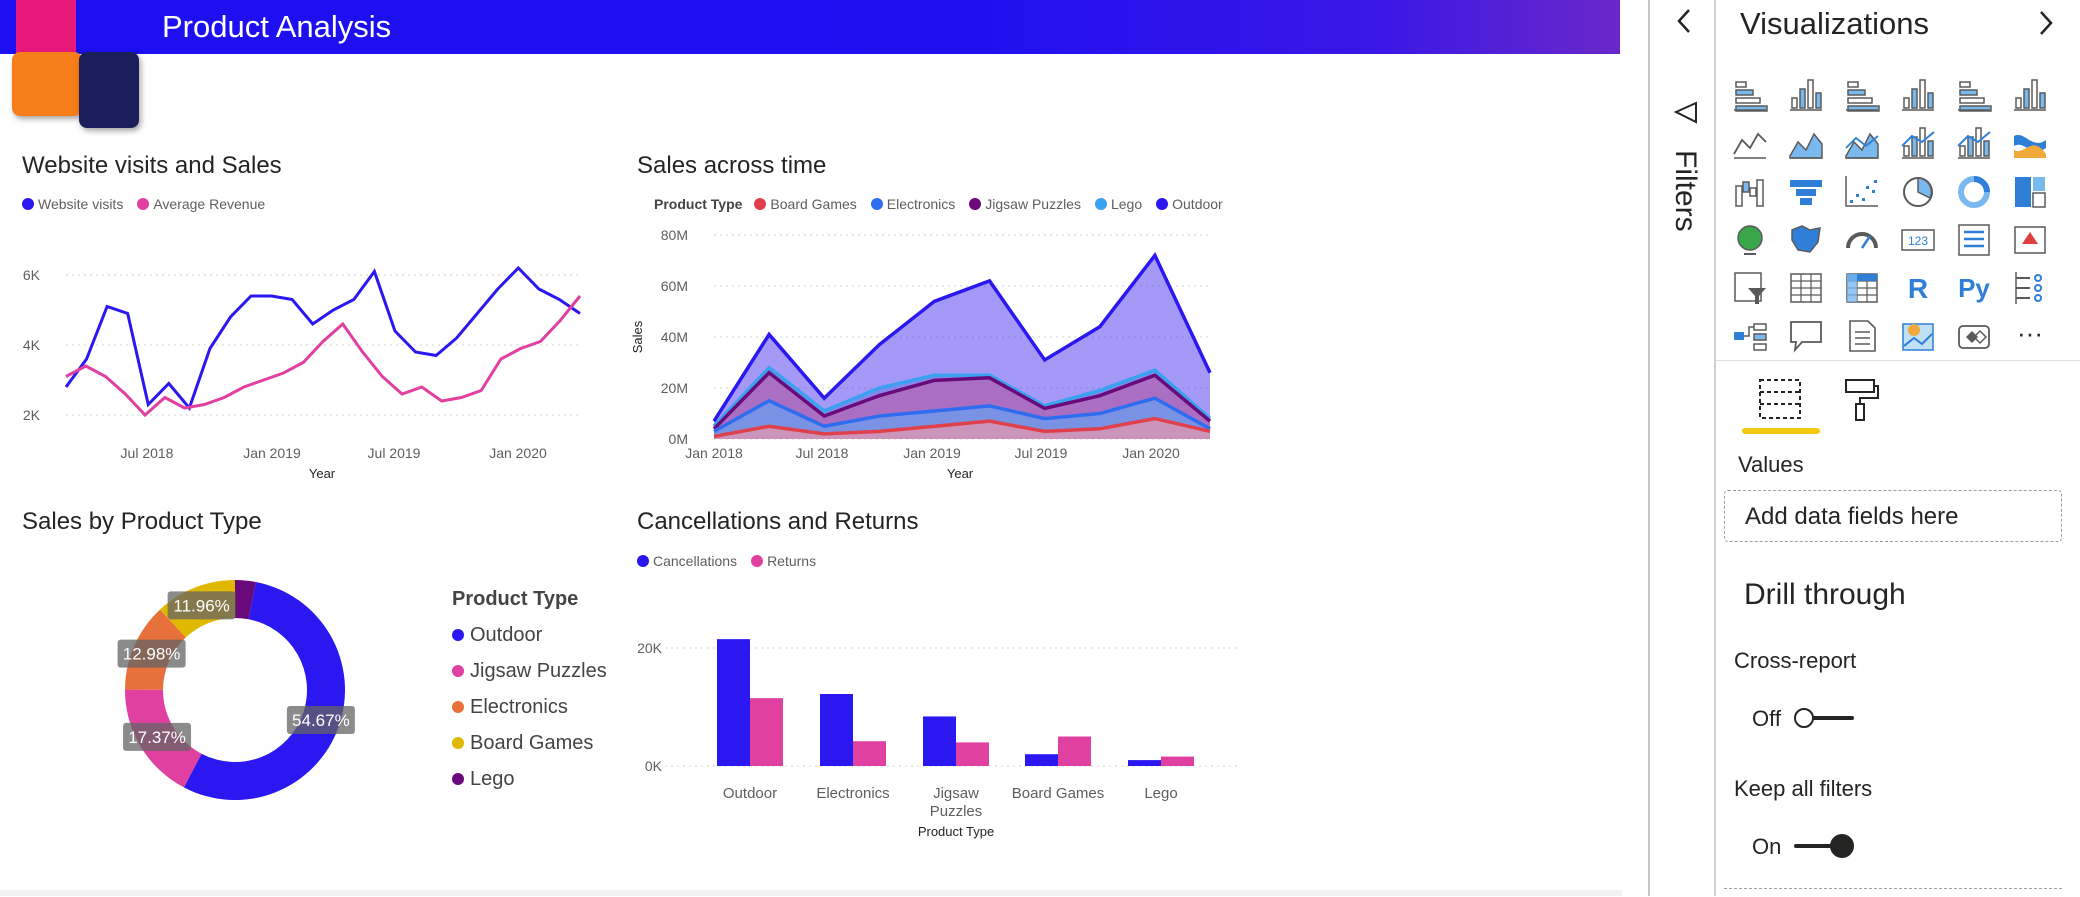 The image size is (2080, 897). I want to click on legend-title: Product Type, so click(515, 599).